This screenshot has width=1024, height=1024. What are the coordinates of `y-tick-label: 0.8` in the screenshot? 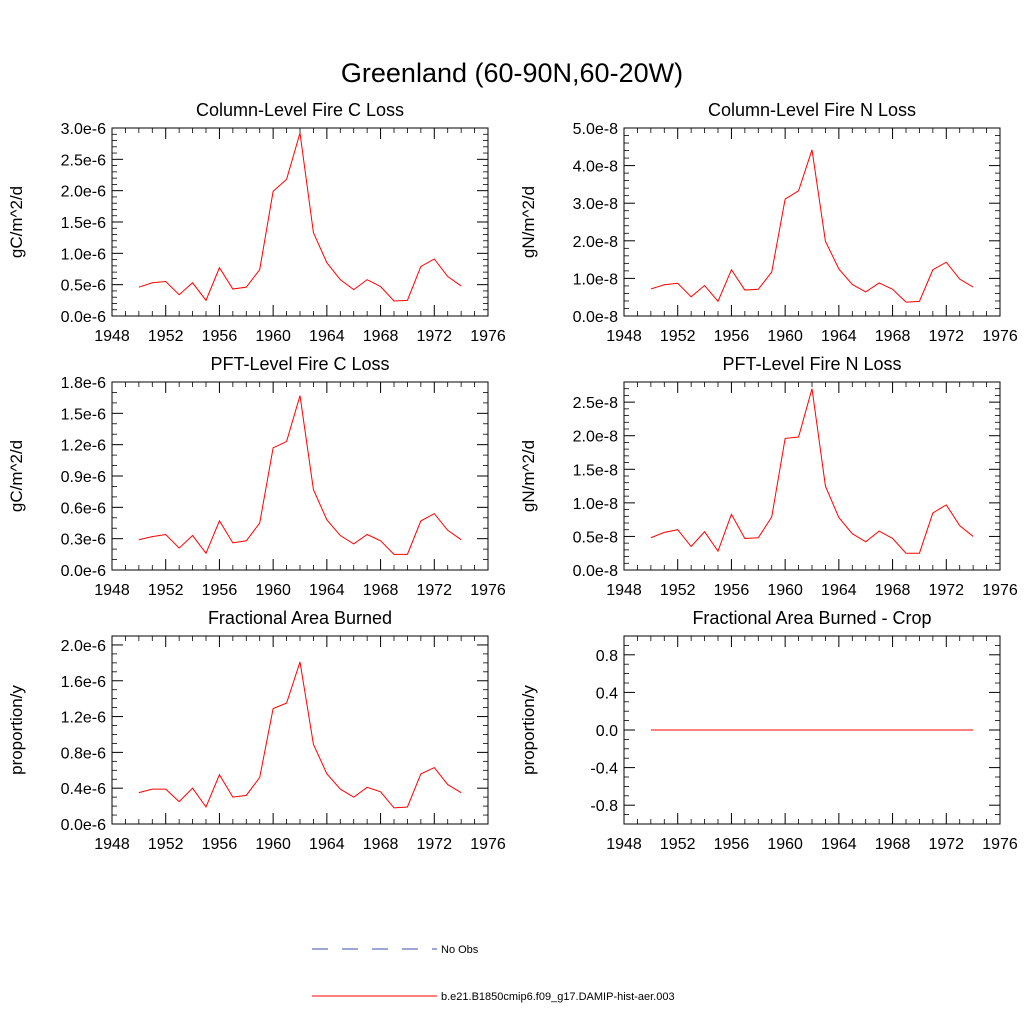 It's located at (607, 656).